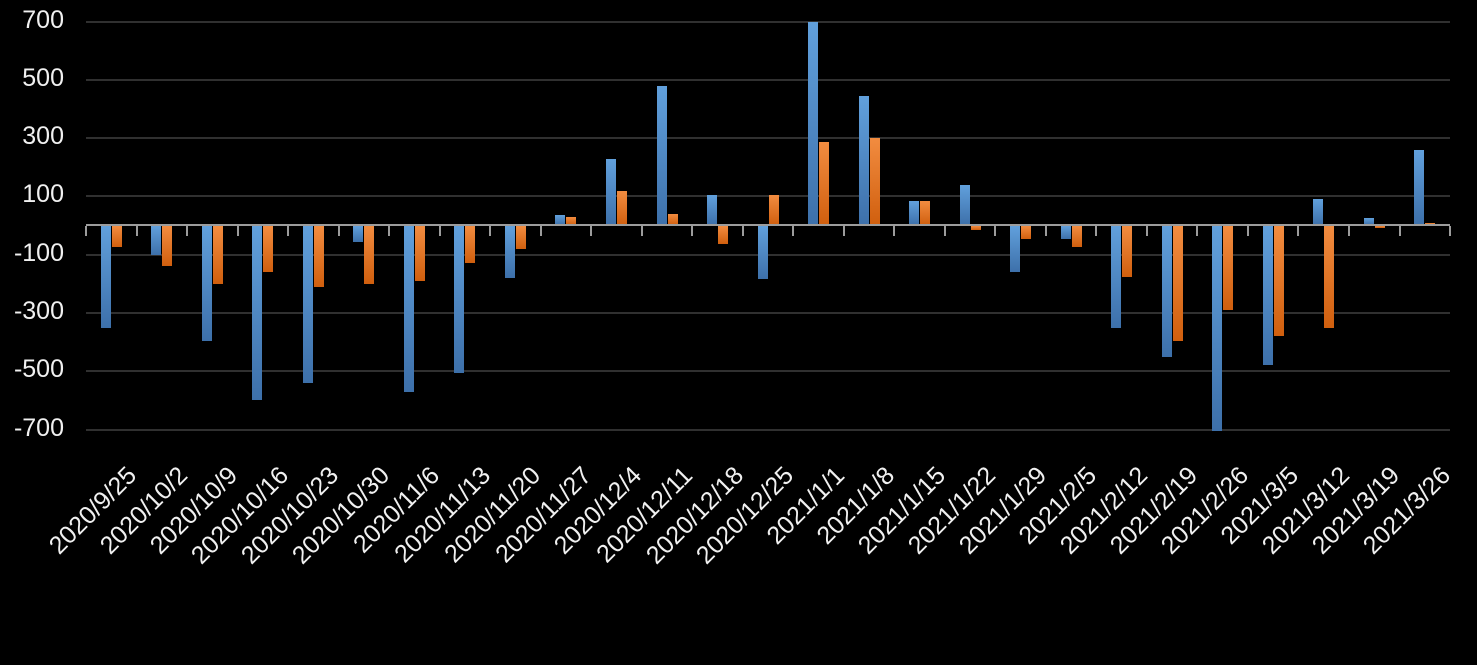  I want to click on y-axis-tick-label: 500, so click(43, 77).